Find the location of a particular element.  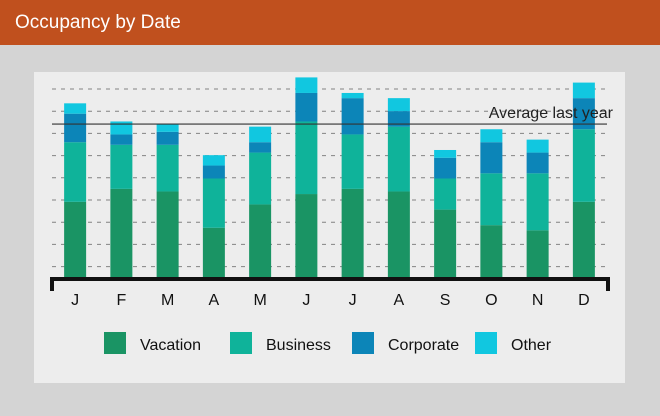

average-last-year-label: Average last year is located at coordinates (551, 113).